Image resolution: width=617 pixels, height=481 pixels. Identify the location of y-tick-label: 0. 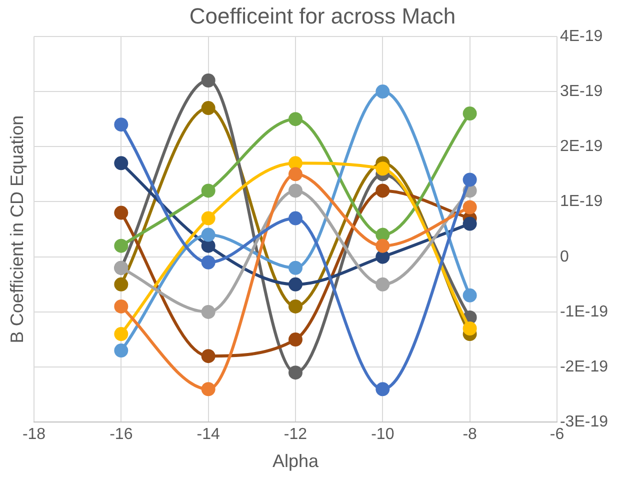
(564, 257).